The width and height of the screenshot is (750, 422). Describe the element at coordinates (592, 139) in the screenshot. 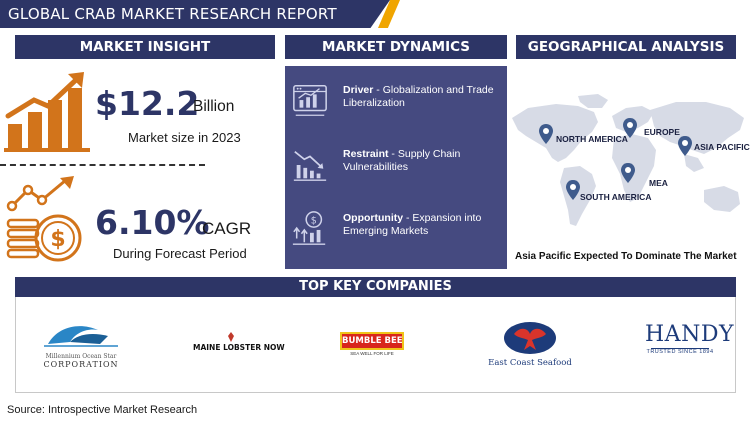

I see `region-north-america: NORTH AMERICA` at that location.